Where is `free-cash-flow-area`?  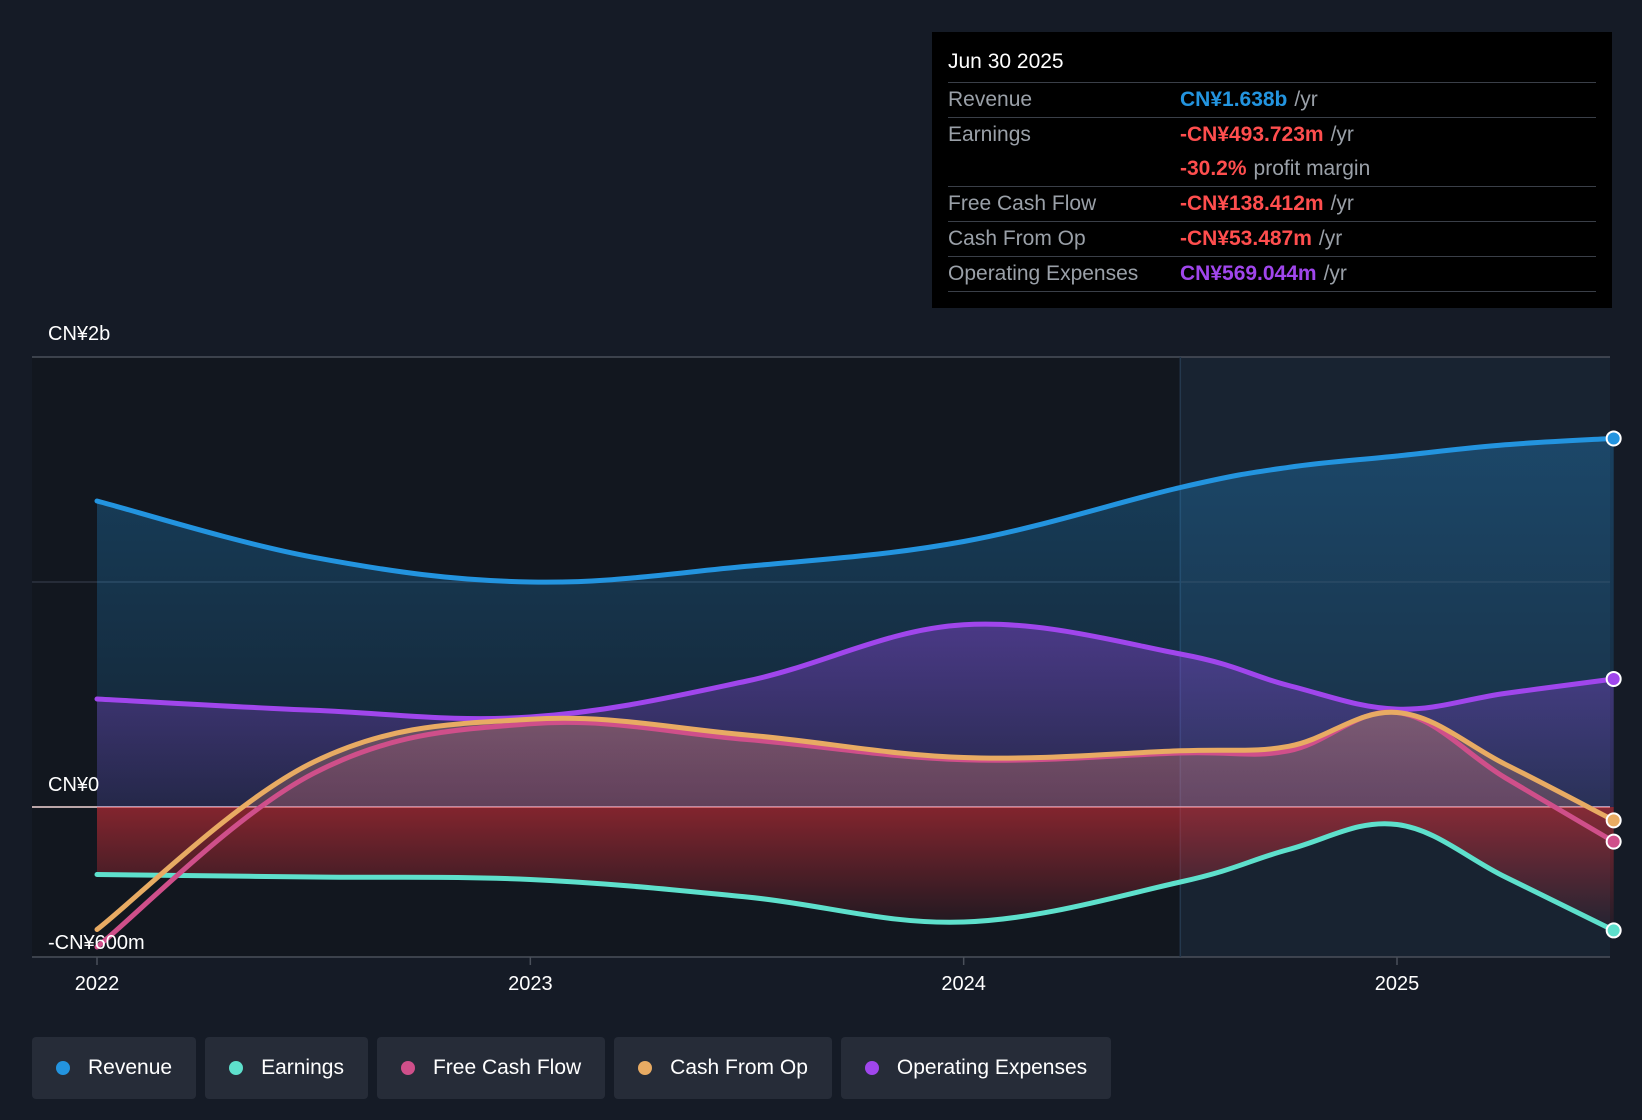
free-cash-flow-area is located at coordinates (855, 759).